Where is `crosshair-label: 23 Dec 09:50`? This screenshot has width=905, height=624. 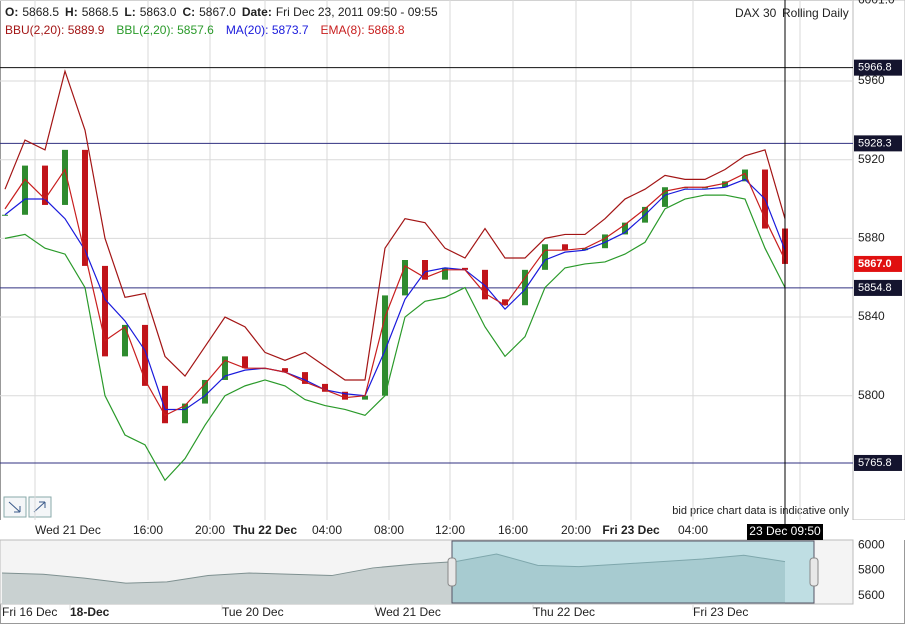 crosshair-label: 23 Dec 09:50 is located at coordinates (785, 531).